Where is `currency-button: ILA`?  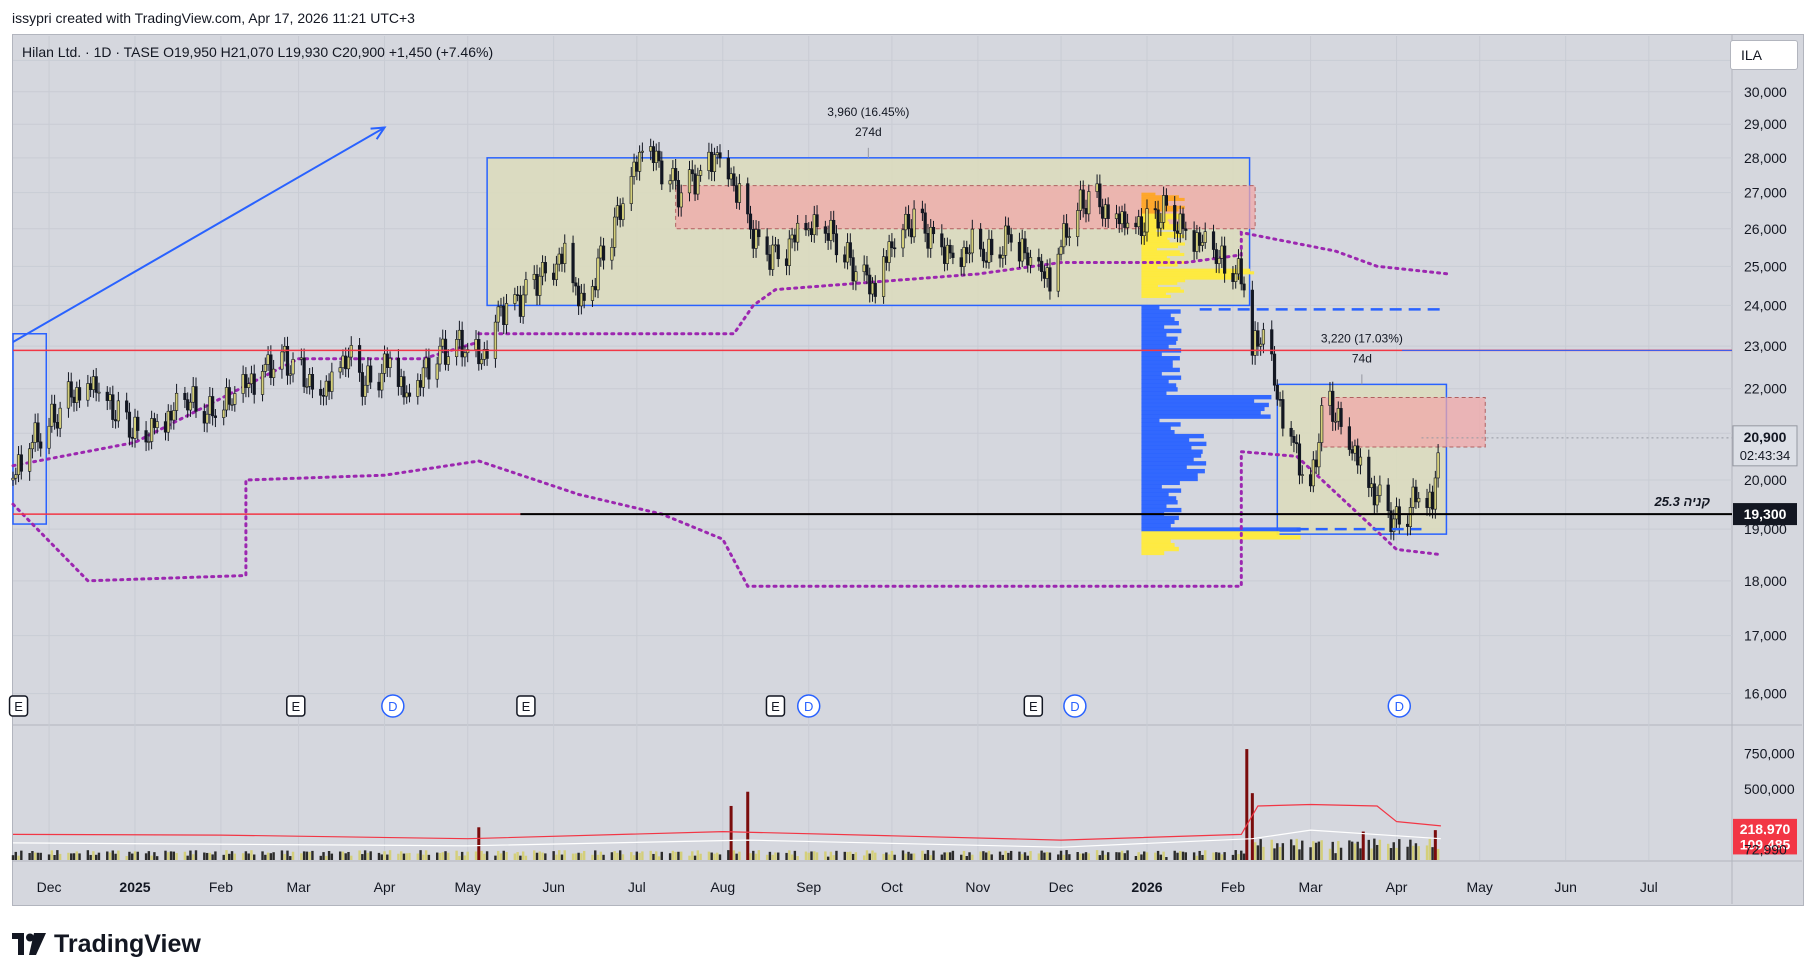 currency-button: ILA is located at coordinates (1764, 55).